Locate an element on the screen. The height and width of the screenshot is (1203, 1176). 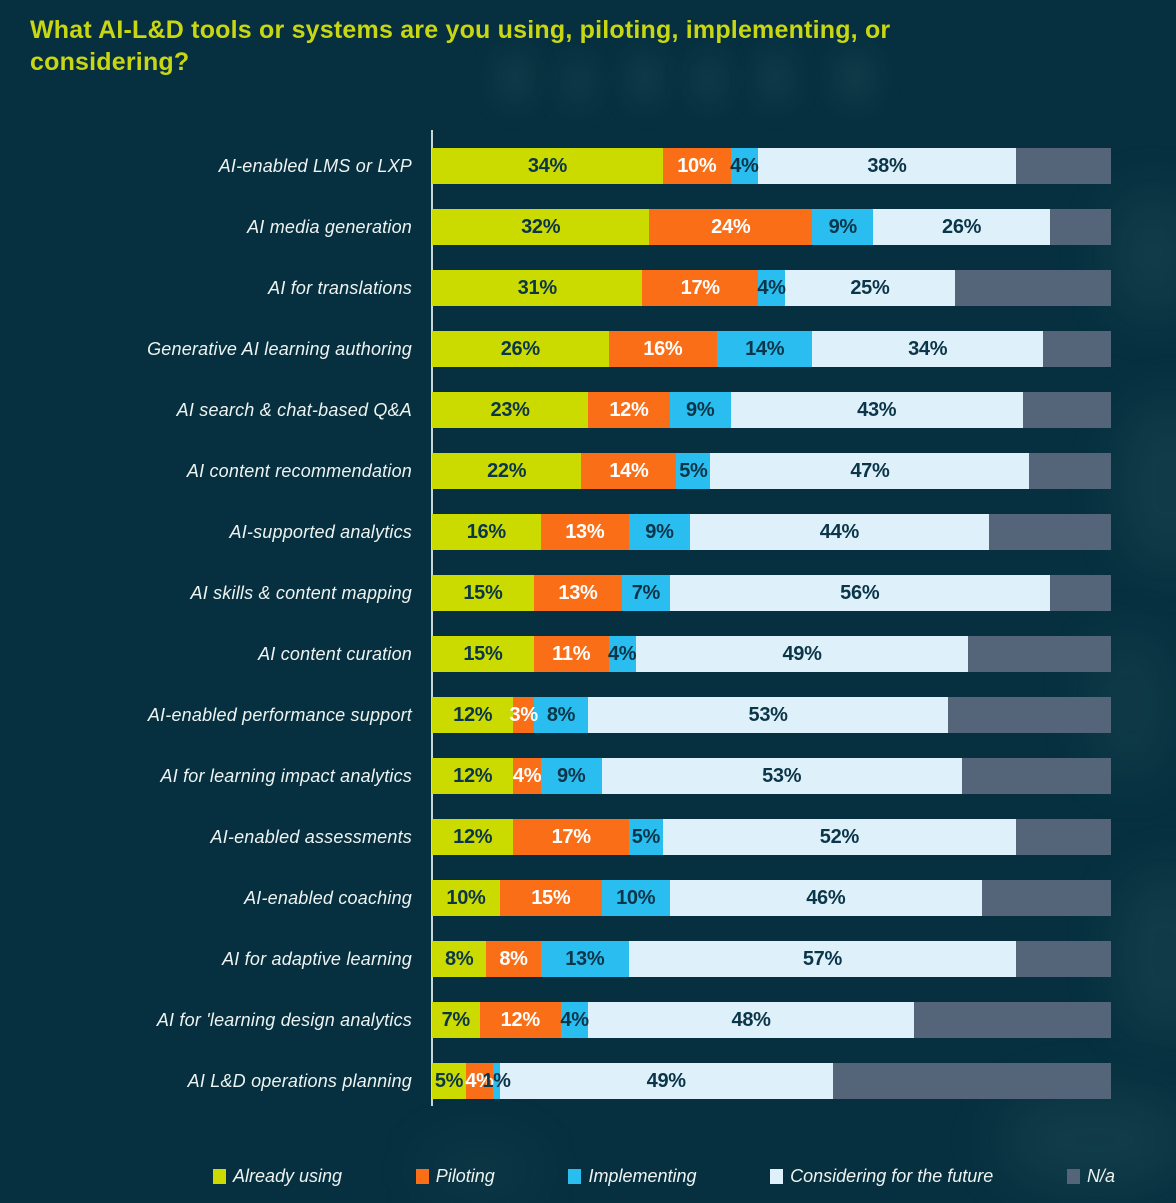
bar-track: 34% 10% 4% 38% is located at coordinates (771, 166).